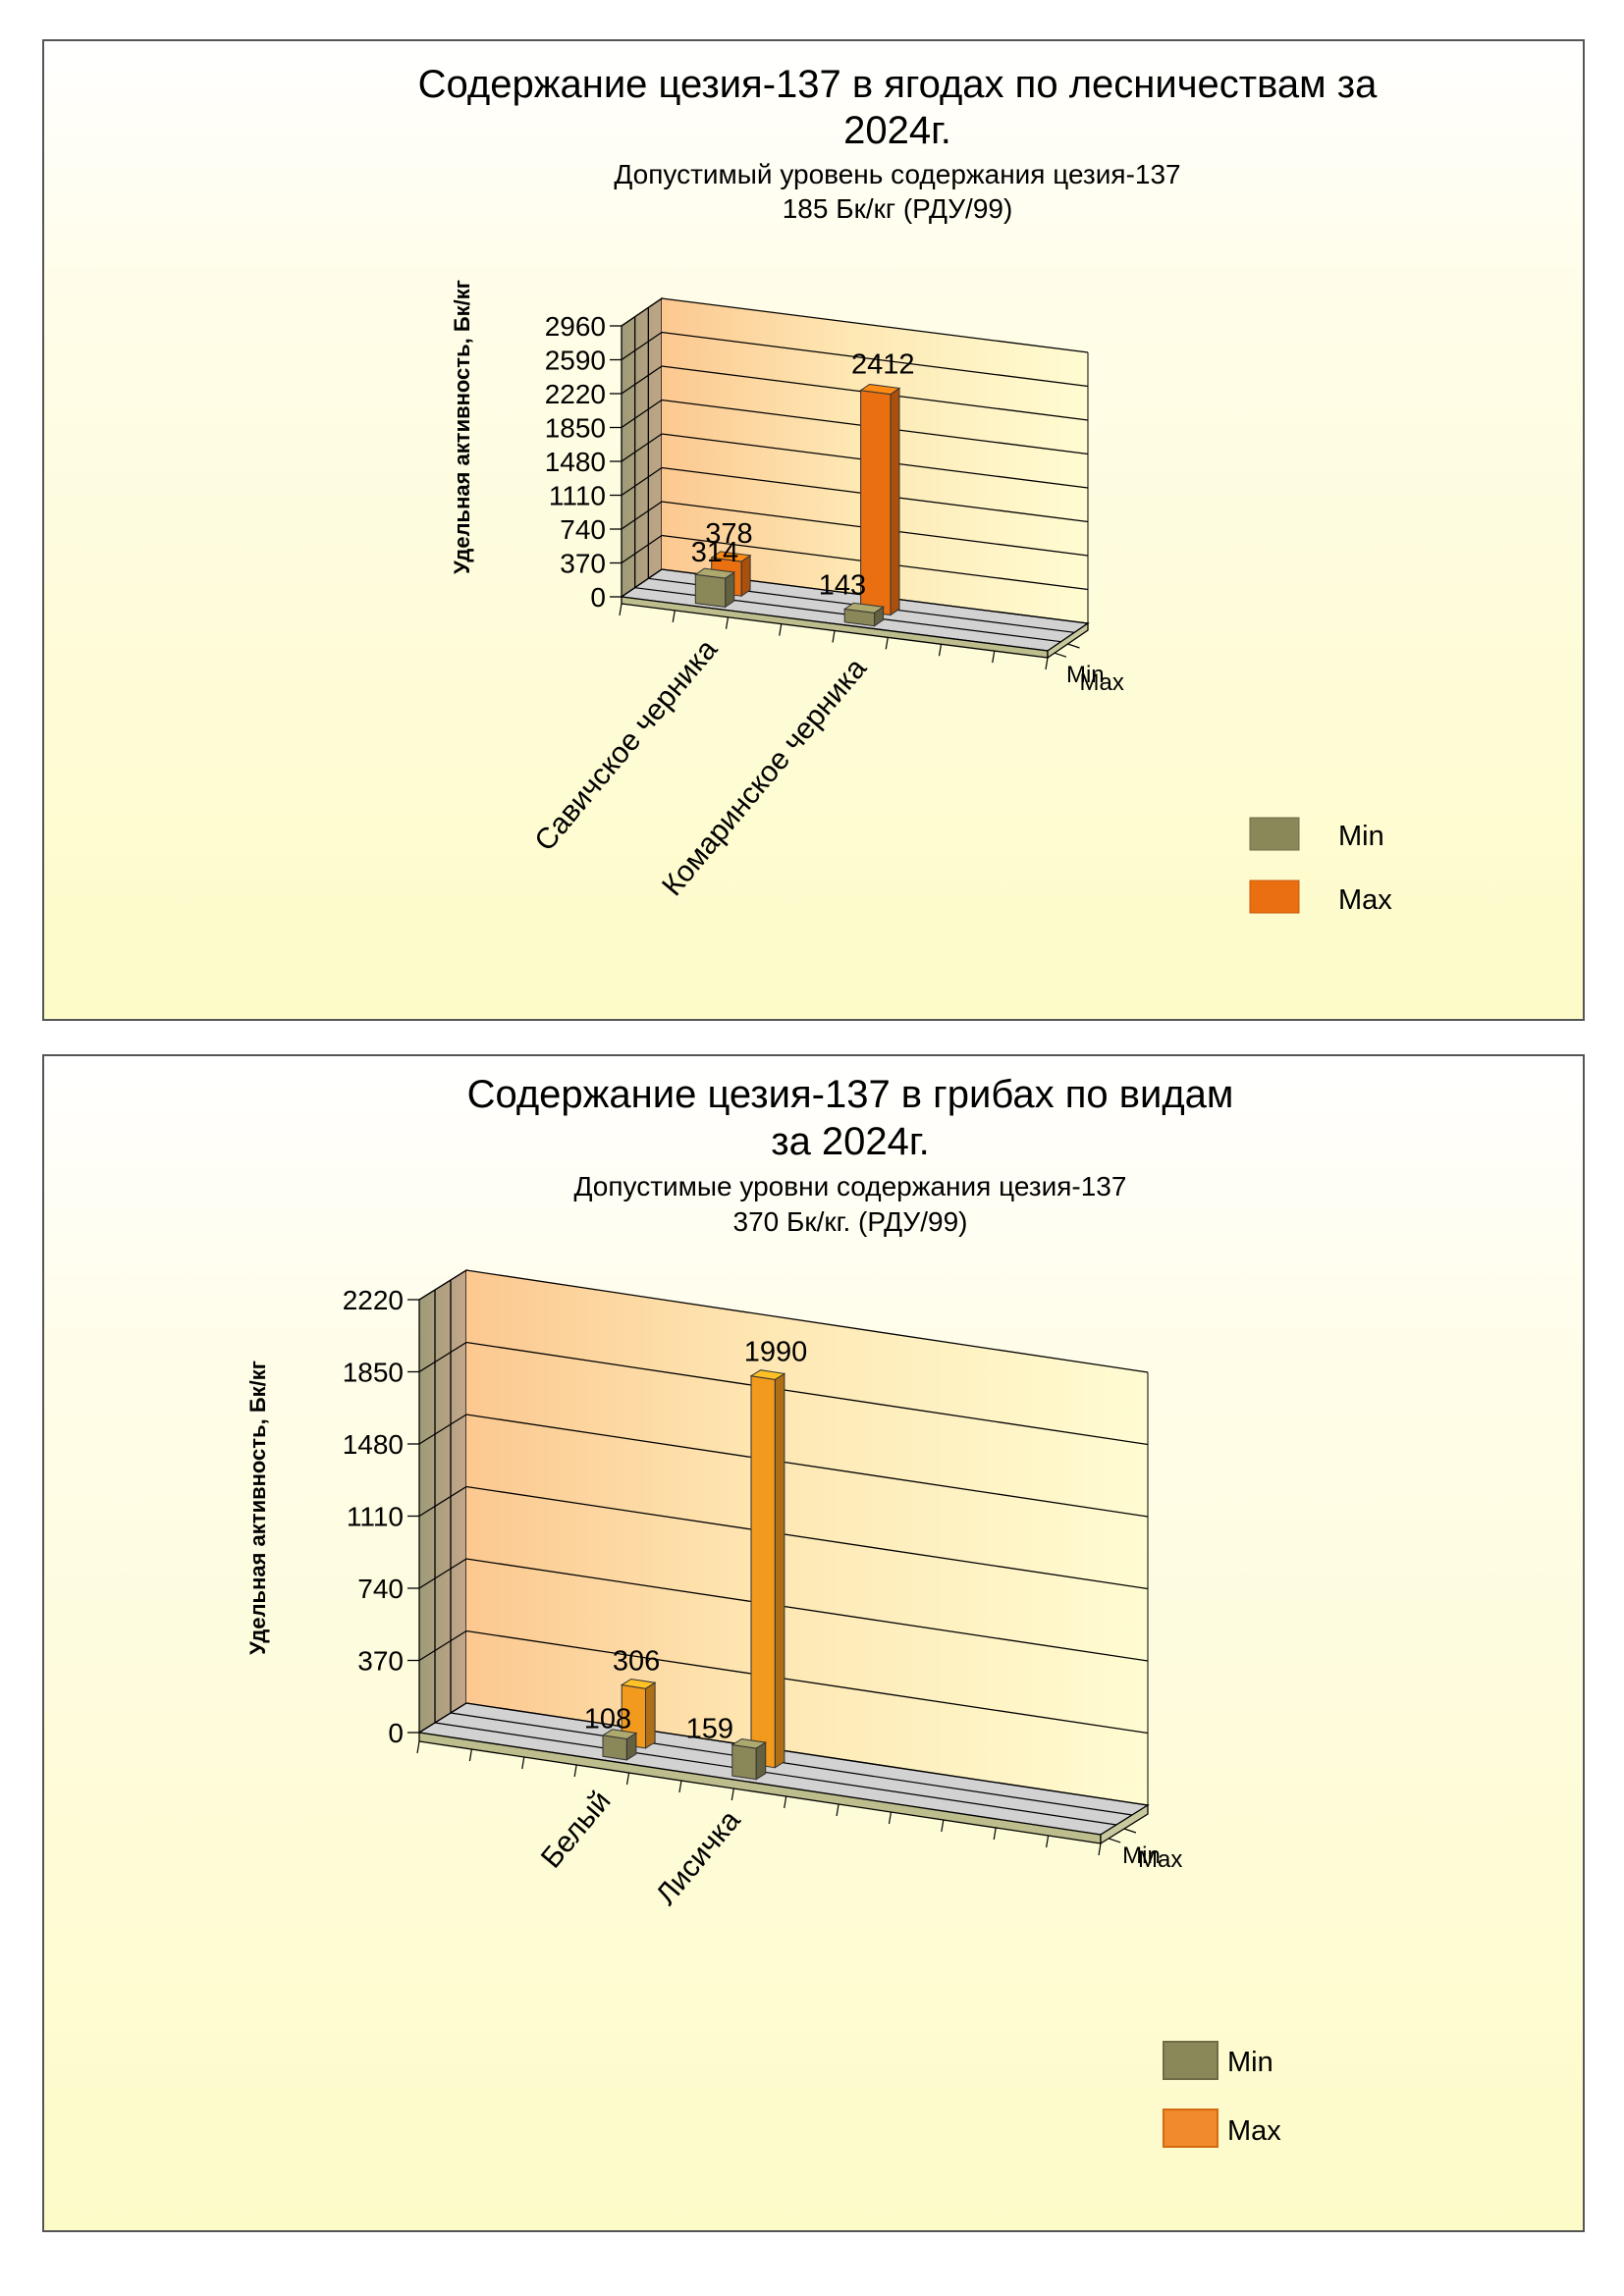 This screenshot has height=2296, width=1624. I want to click on chart-title-line-2: 2024г., so click(897, 130).